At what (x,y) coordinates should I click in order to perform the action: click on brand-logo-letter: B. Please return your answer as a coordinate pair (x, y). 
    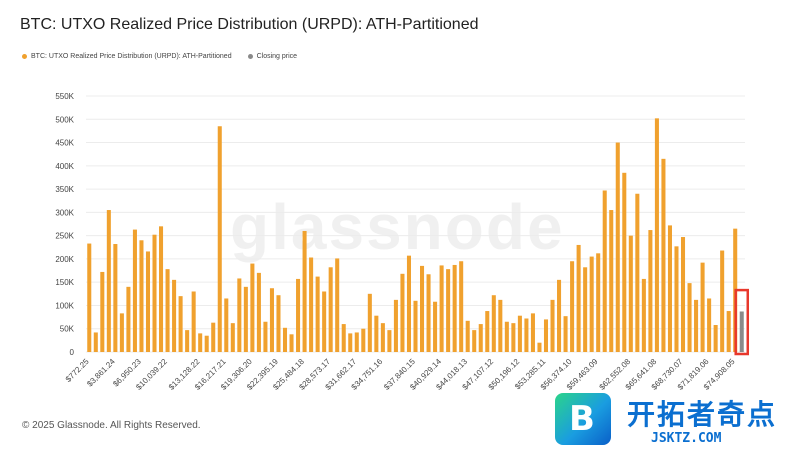
    Looking at the image, I should click on (582, 419).